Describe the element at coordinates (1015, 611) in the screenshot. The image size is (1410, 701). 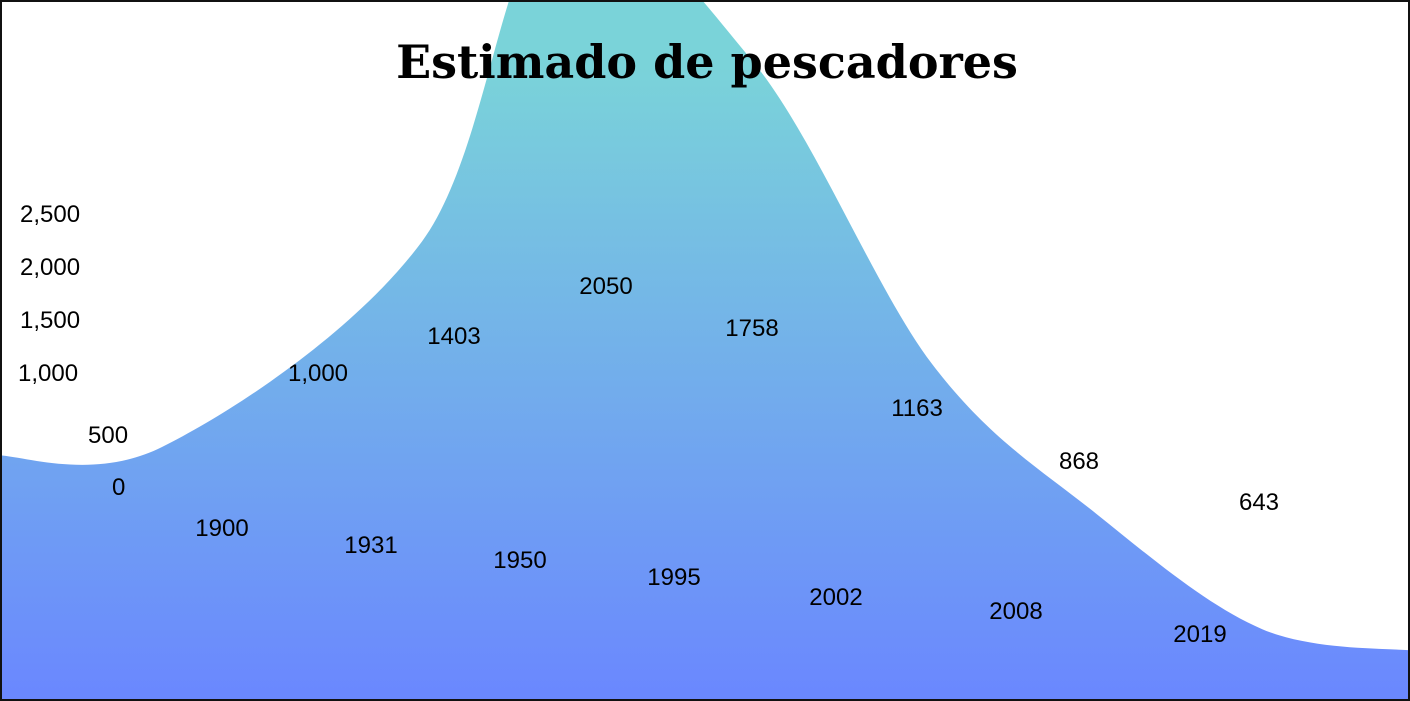
I see `x-tick-label: 2008` at that location.